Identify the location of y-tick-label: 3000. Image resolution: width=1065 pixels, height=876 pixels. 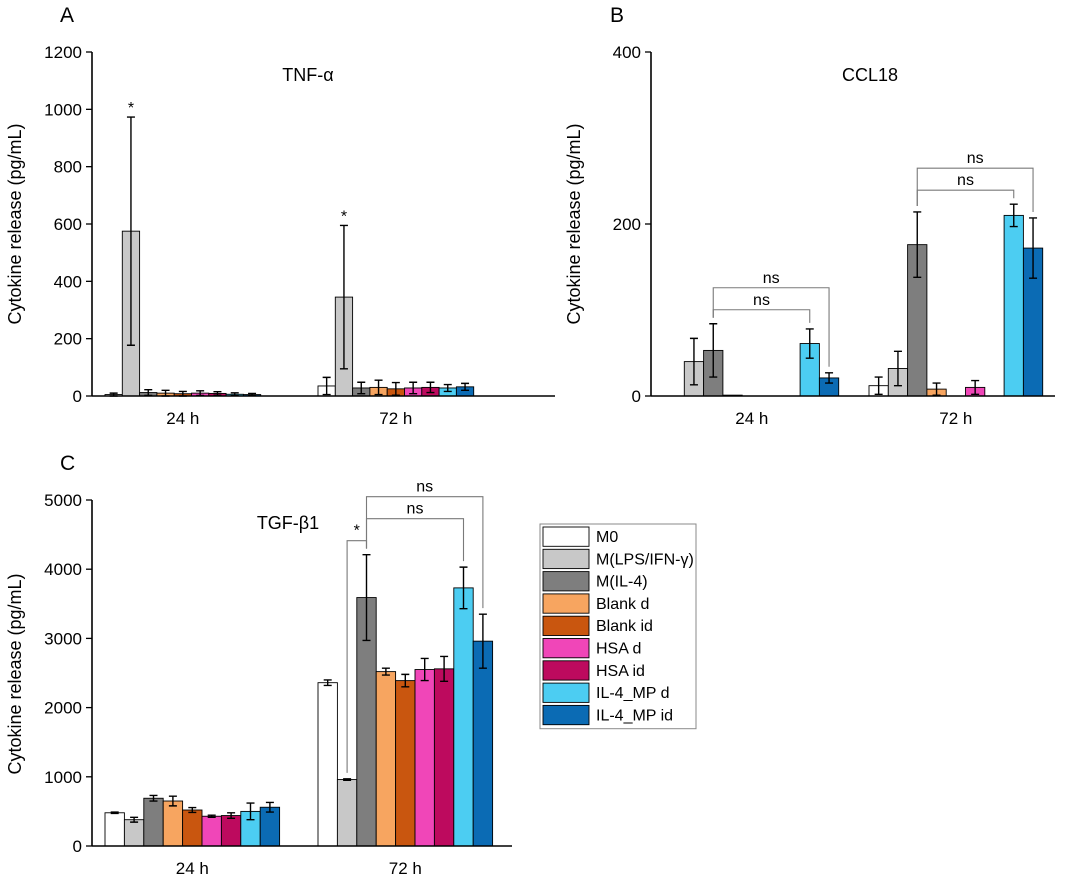
(63, 638).